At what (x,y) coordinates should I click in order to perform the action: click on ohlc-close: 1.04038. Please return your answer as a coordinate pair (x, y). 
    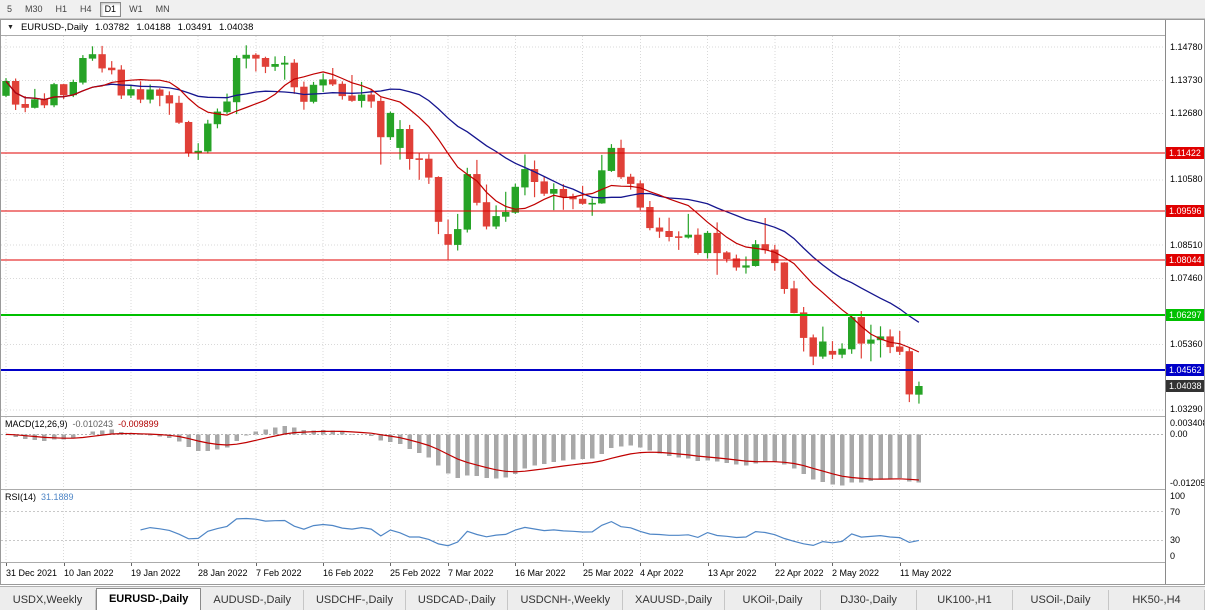
    Looking at the image, I should click on (236, 27).